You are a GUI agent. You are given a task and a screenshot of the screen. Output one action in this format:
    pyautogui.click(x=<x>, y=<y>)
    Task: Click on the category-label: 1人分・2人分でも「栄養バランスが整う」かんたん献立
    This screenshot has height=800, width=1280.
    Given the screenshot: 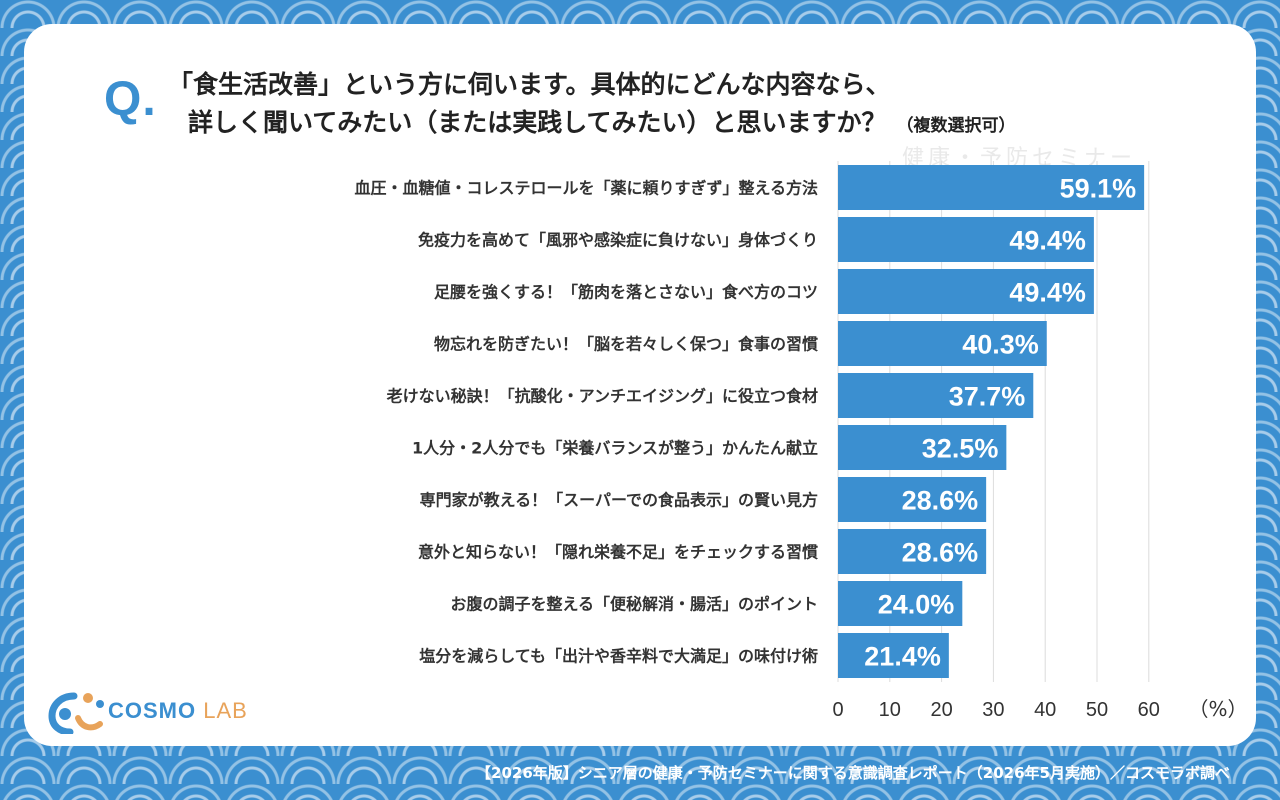 What is the action you would take?
    pyautogui.click(x=615, y=448)
    